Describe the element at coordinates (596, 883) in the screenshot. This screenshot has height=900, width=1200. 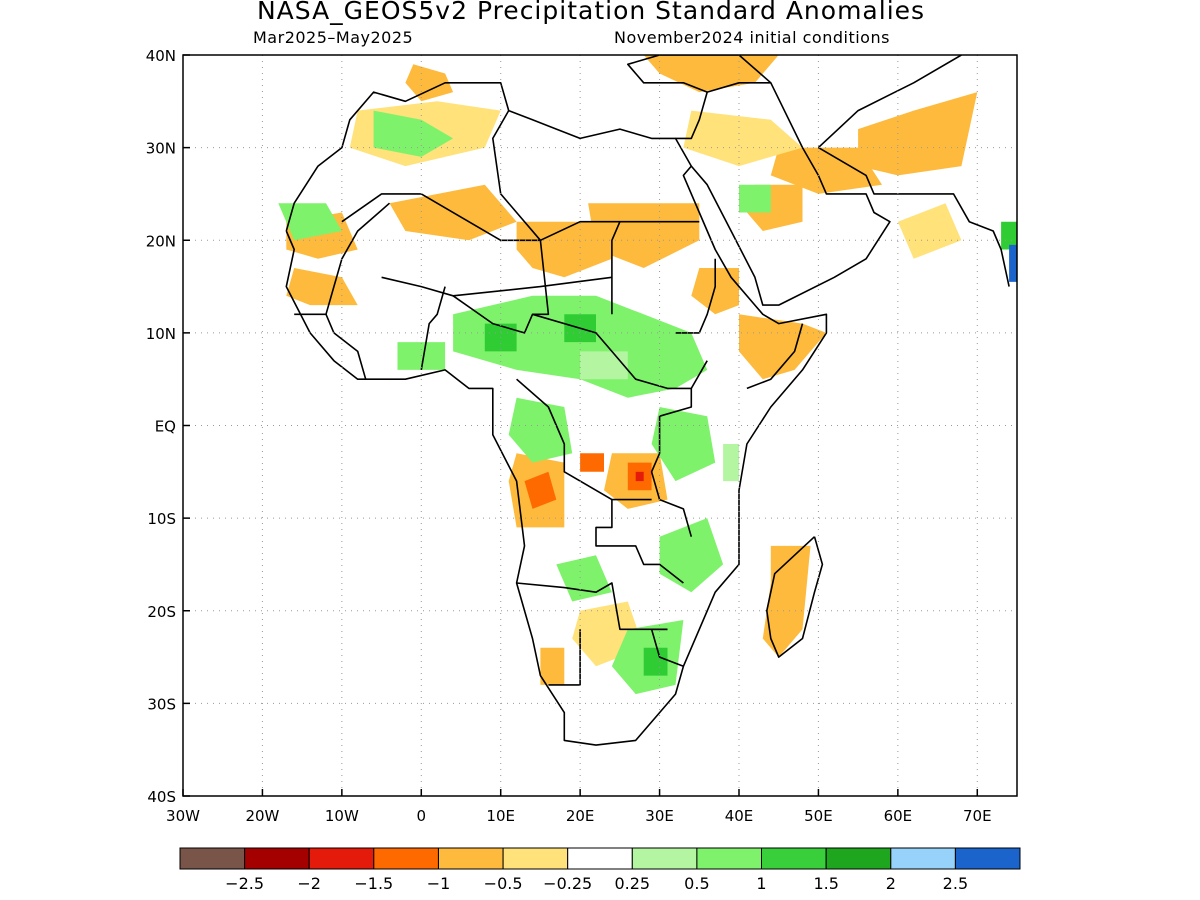
I see `color-legend-labels: −2.5 −2 −1.5 −1 −0.5 −0.25 0.25 0.5 1 1.5 2 2.5` at that location.